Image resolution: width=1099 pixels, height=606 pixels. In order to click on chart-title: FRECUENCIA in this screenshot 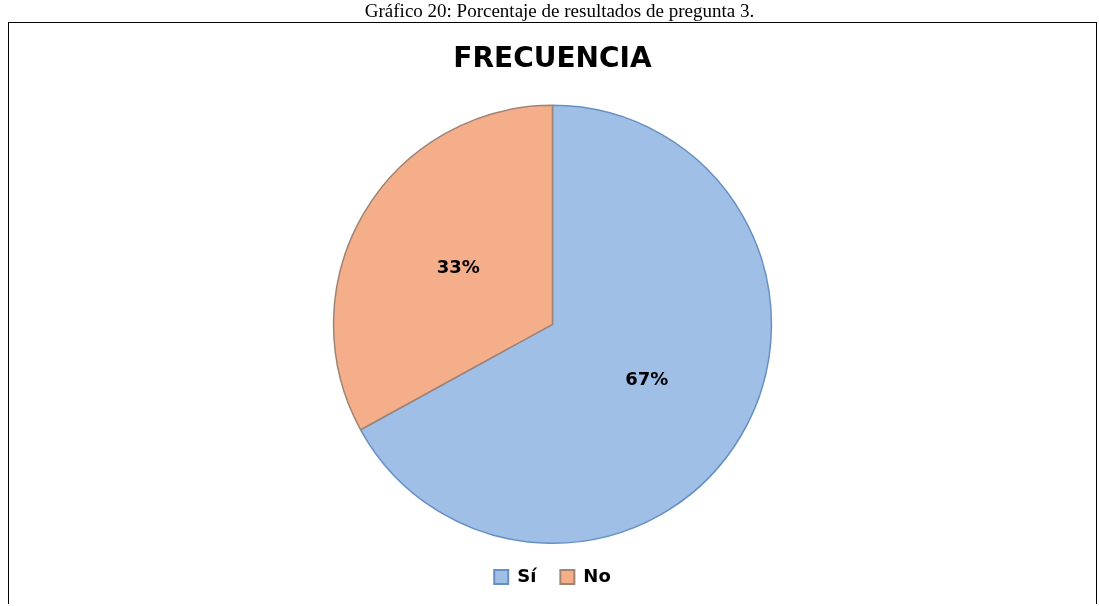, I will do `click(552, 58)`.